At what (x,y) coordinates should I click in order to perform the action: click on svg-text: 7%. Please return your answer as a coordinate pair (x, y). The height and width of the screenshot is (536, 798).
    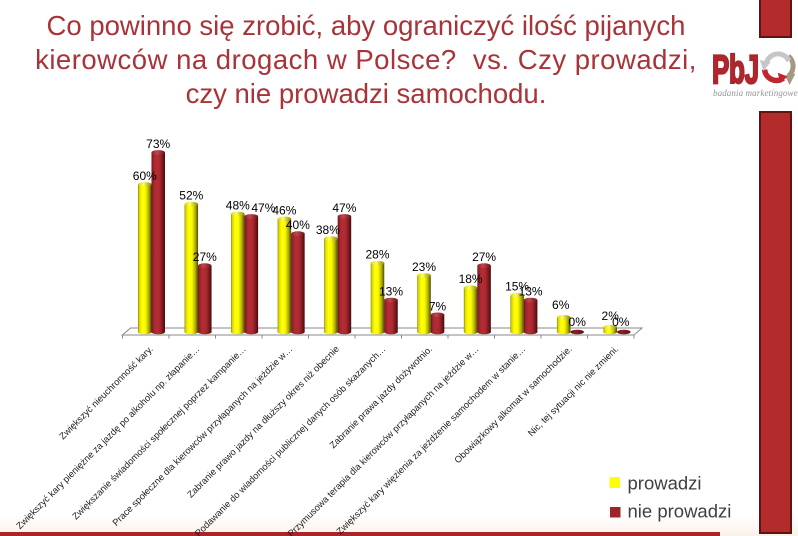
    Looking at the image, I should click on (438, 306).